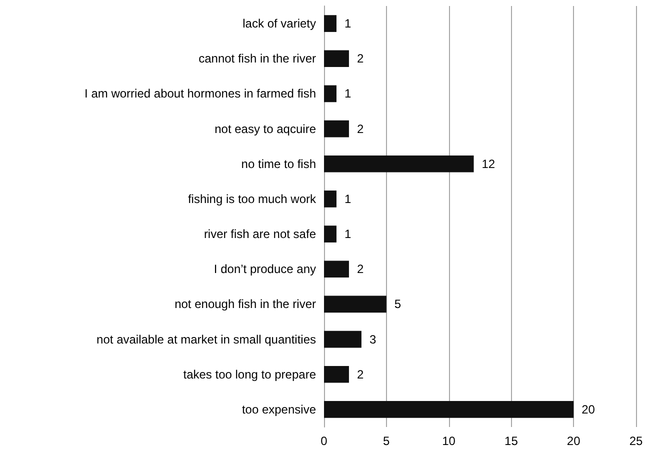 The image size is (656, 457). What do you see at coordinates (589, 409) in the screenshot?
I see `data-label: 20` at bounding box center [589, 409].